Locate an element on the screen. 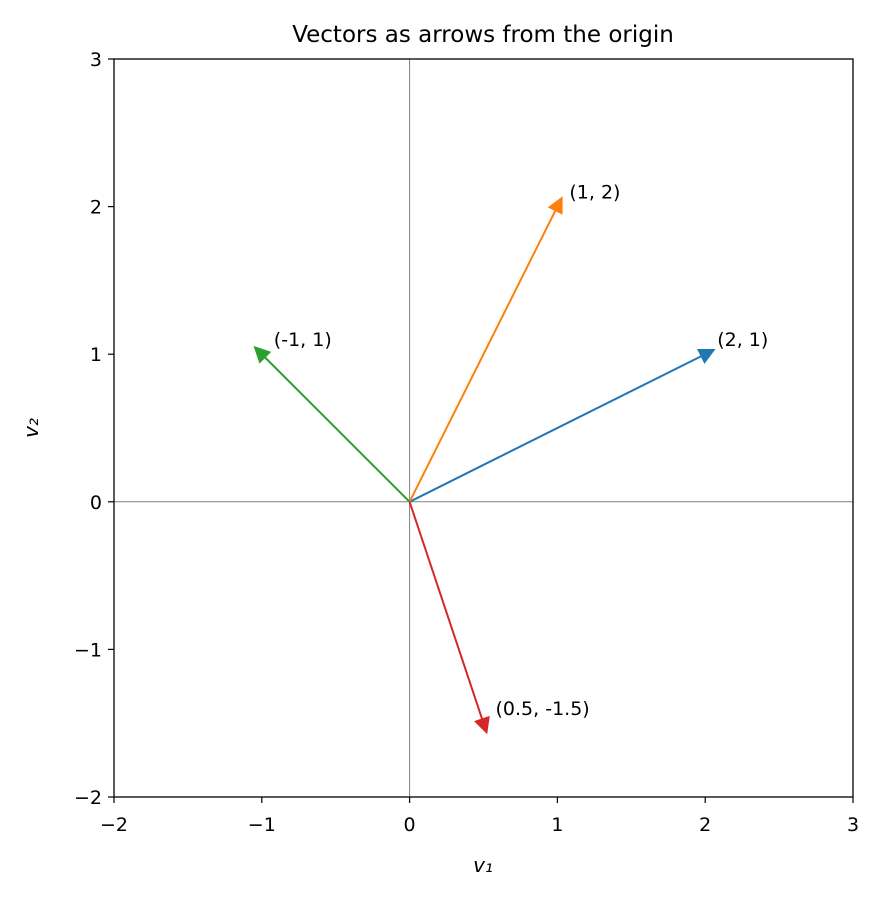  x-tick-label: 3 is located at coordinates (853, 825).